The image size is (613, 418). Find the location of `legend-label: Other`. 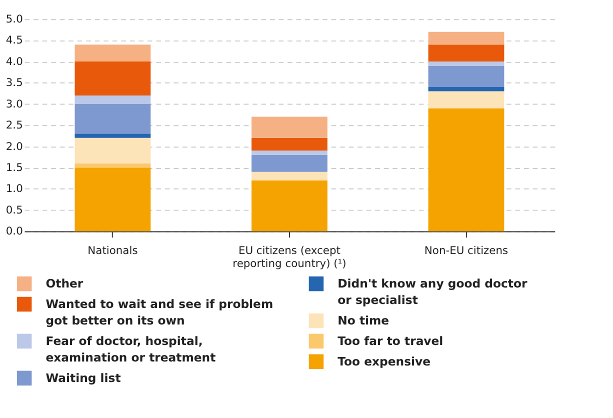

legend-label: Other is located at coordinates (65, 283).